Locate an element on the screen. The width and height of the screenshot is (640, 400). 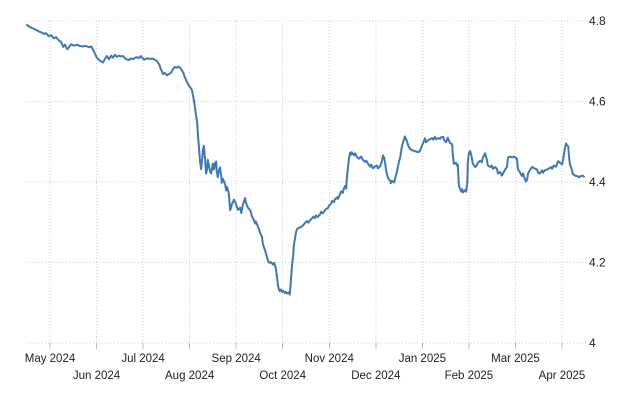
y-axis-label: 4.8 is located at coordinates (597, 21).